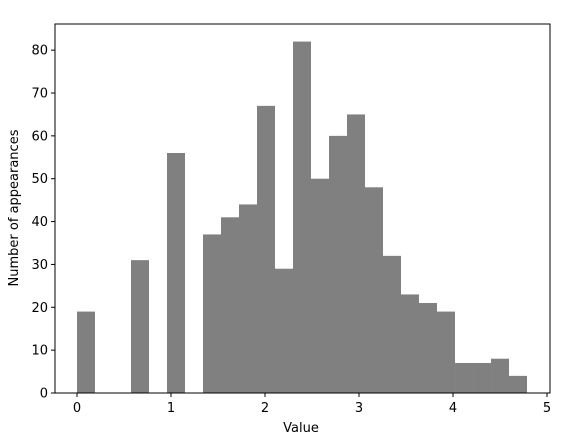 The width and height of the screenshot is (575, 439). I want to click on y-tick-label: 70, so click(39, 94).